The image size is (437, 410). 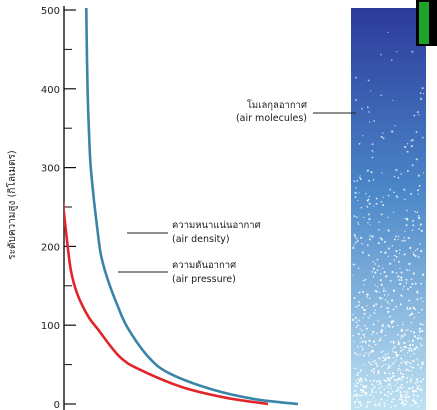 I want to click on y-axis-label: ระดับความสูง (กิโลเมตร), so click(x=11, y=205).